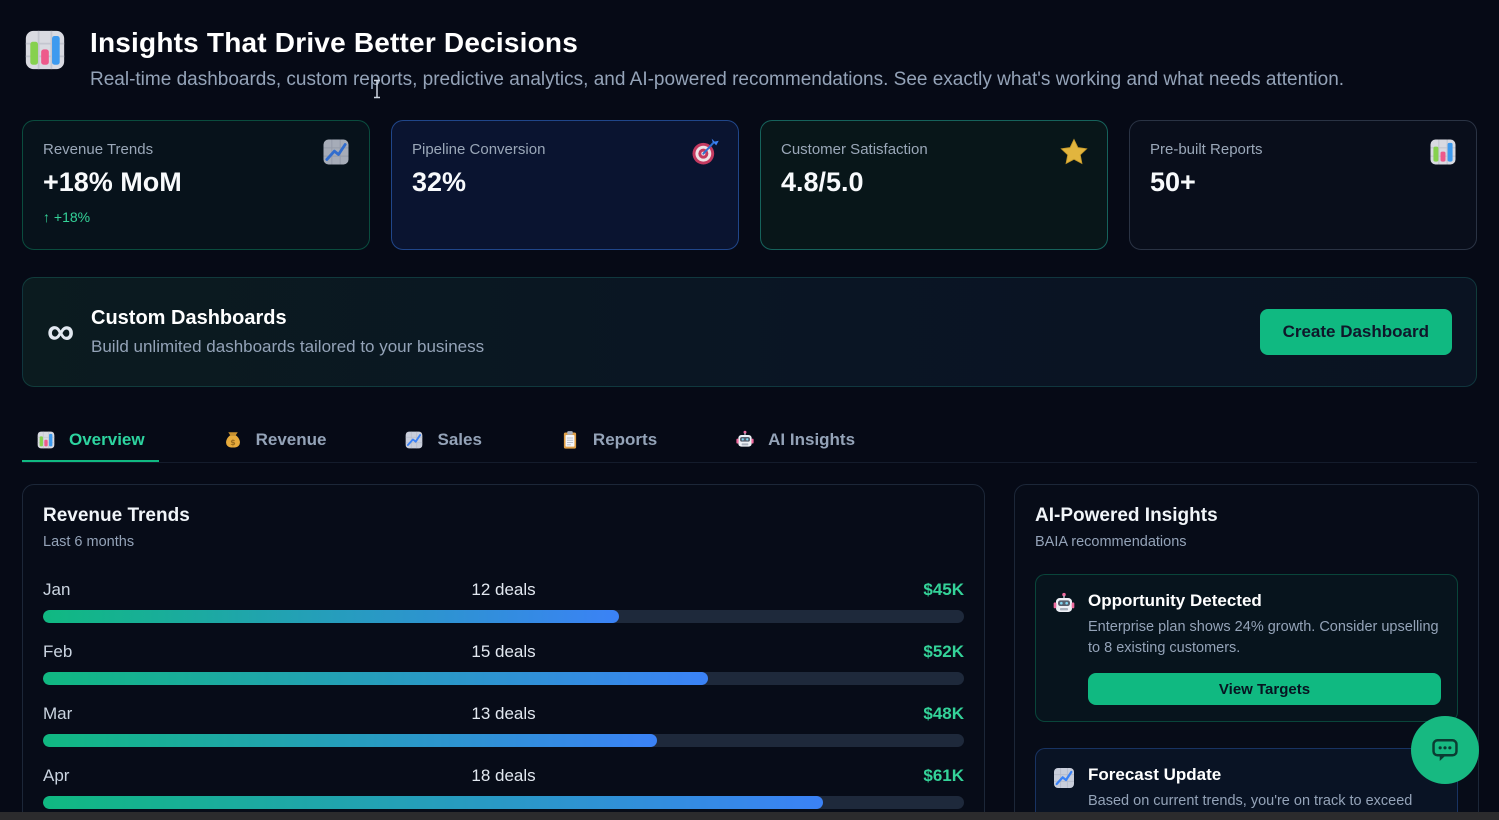 Image resolution: width=1499 pixels, height=820 pixels. Describe the element at coordinates (854, 149) in the screenshot. I see `stat-label: Customer Satisfaction` at that location.